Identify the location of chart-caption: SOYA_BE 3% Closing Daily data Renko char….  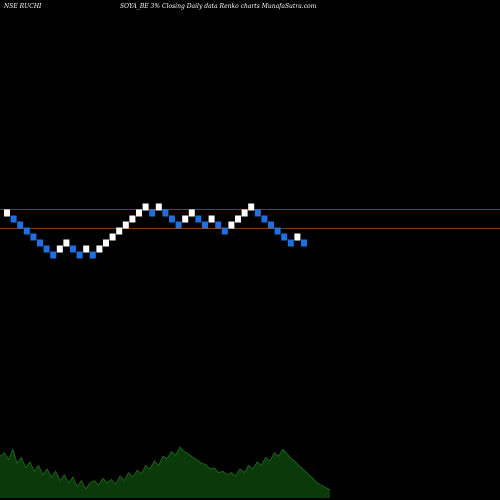
(218, 6).